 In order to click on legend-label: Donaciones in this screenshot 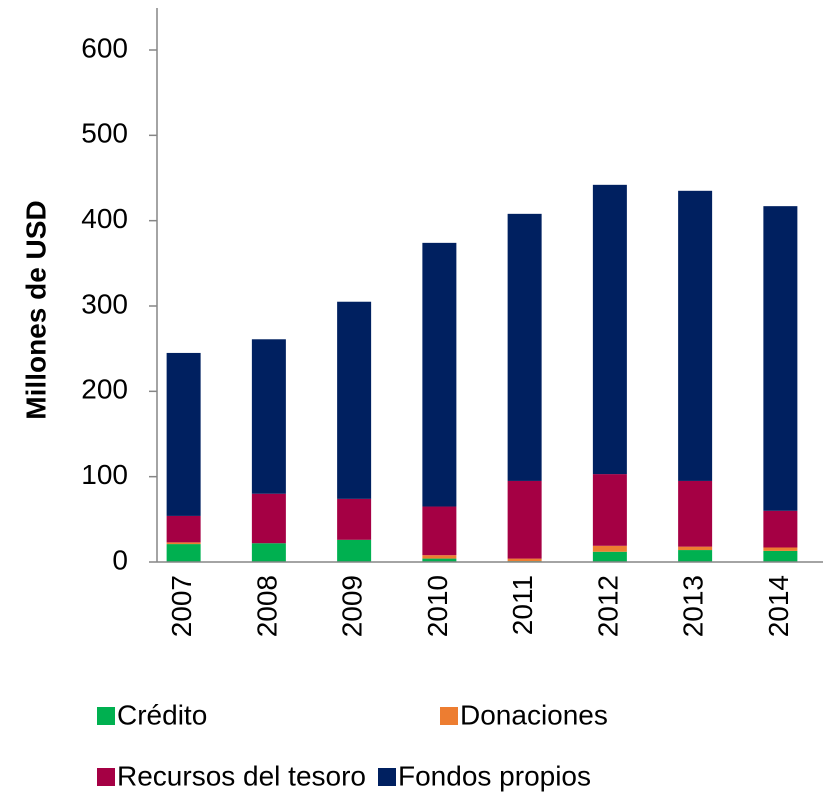, I will do `click(534, 714)`.